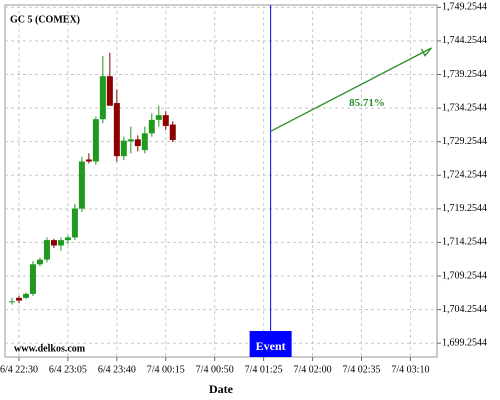 This screenshot has height=400, width=500. I want to click on x-tick-label: 7/4 00:50, so click(215, 369).